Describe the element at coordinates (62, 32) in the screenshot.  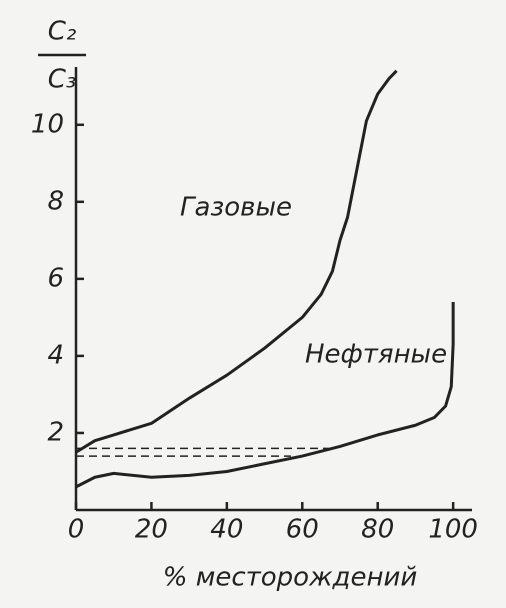
I see `y-label-numerator: C₂` at that location.